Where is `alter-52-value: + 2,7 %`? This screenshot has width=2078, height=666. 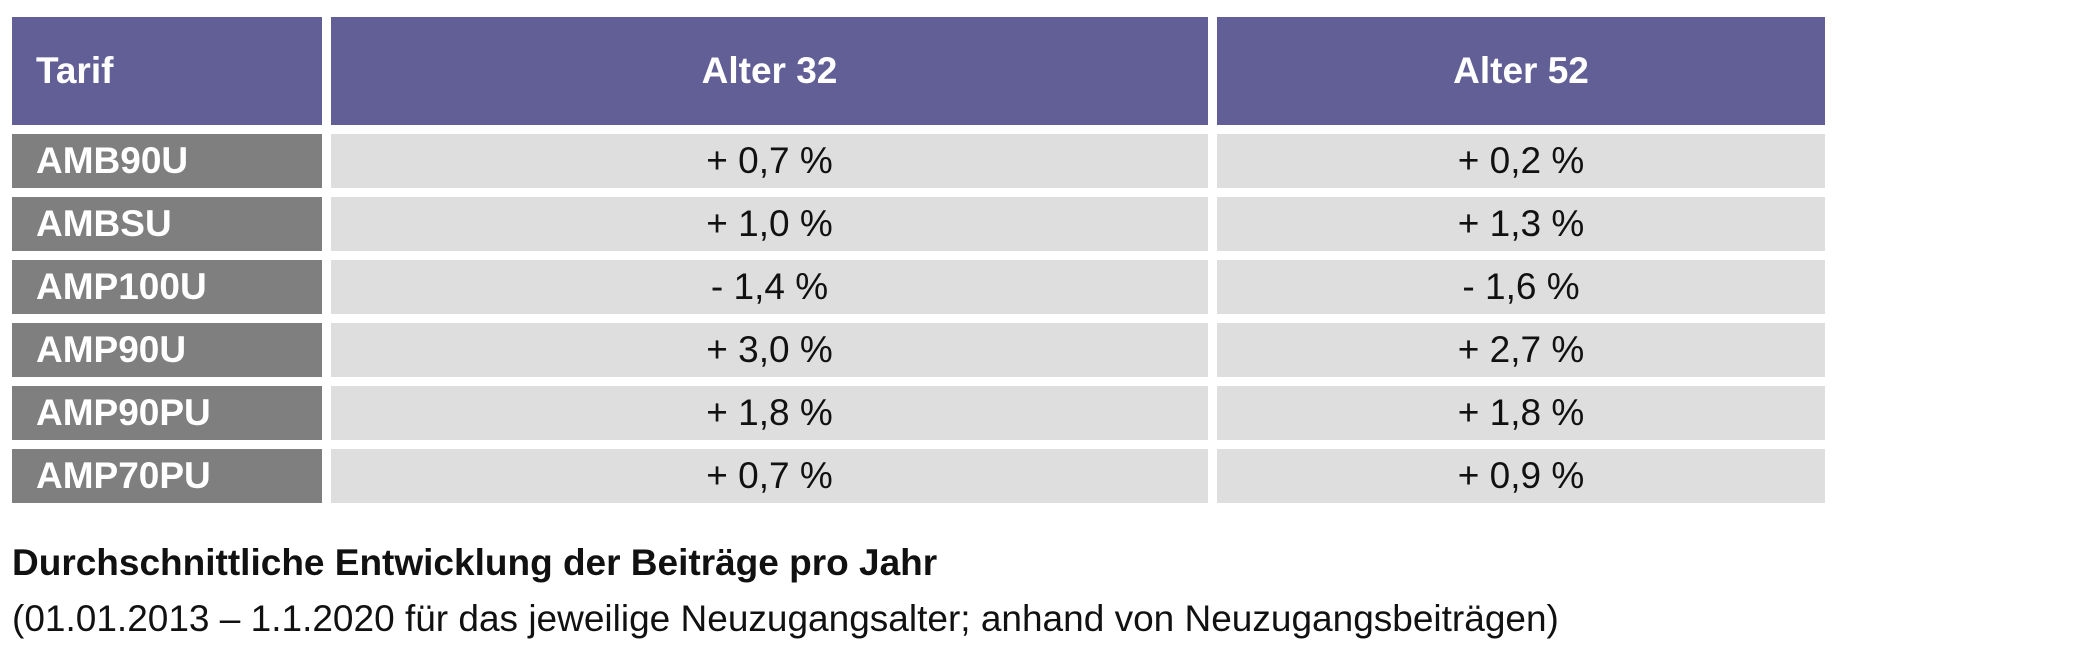
alter-52-value: + 2,7 % is located at coordinates (1521, 350).